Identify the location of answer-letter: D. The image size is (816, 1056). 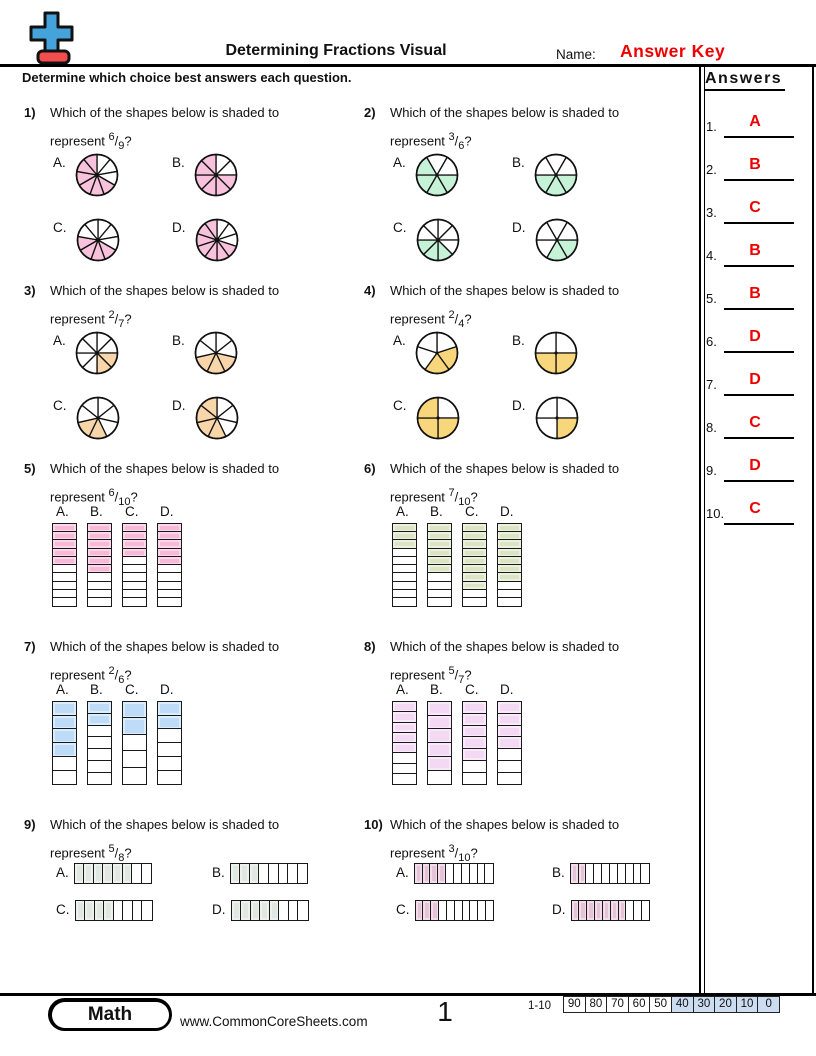
(755, 379).